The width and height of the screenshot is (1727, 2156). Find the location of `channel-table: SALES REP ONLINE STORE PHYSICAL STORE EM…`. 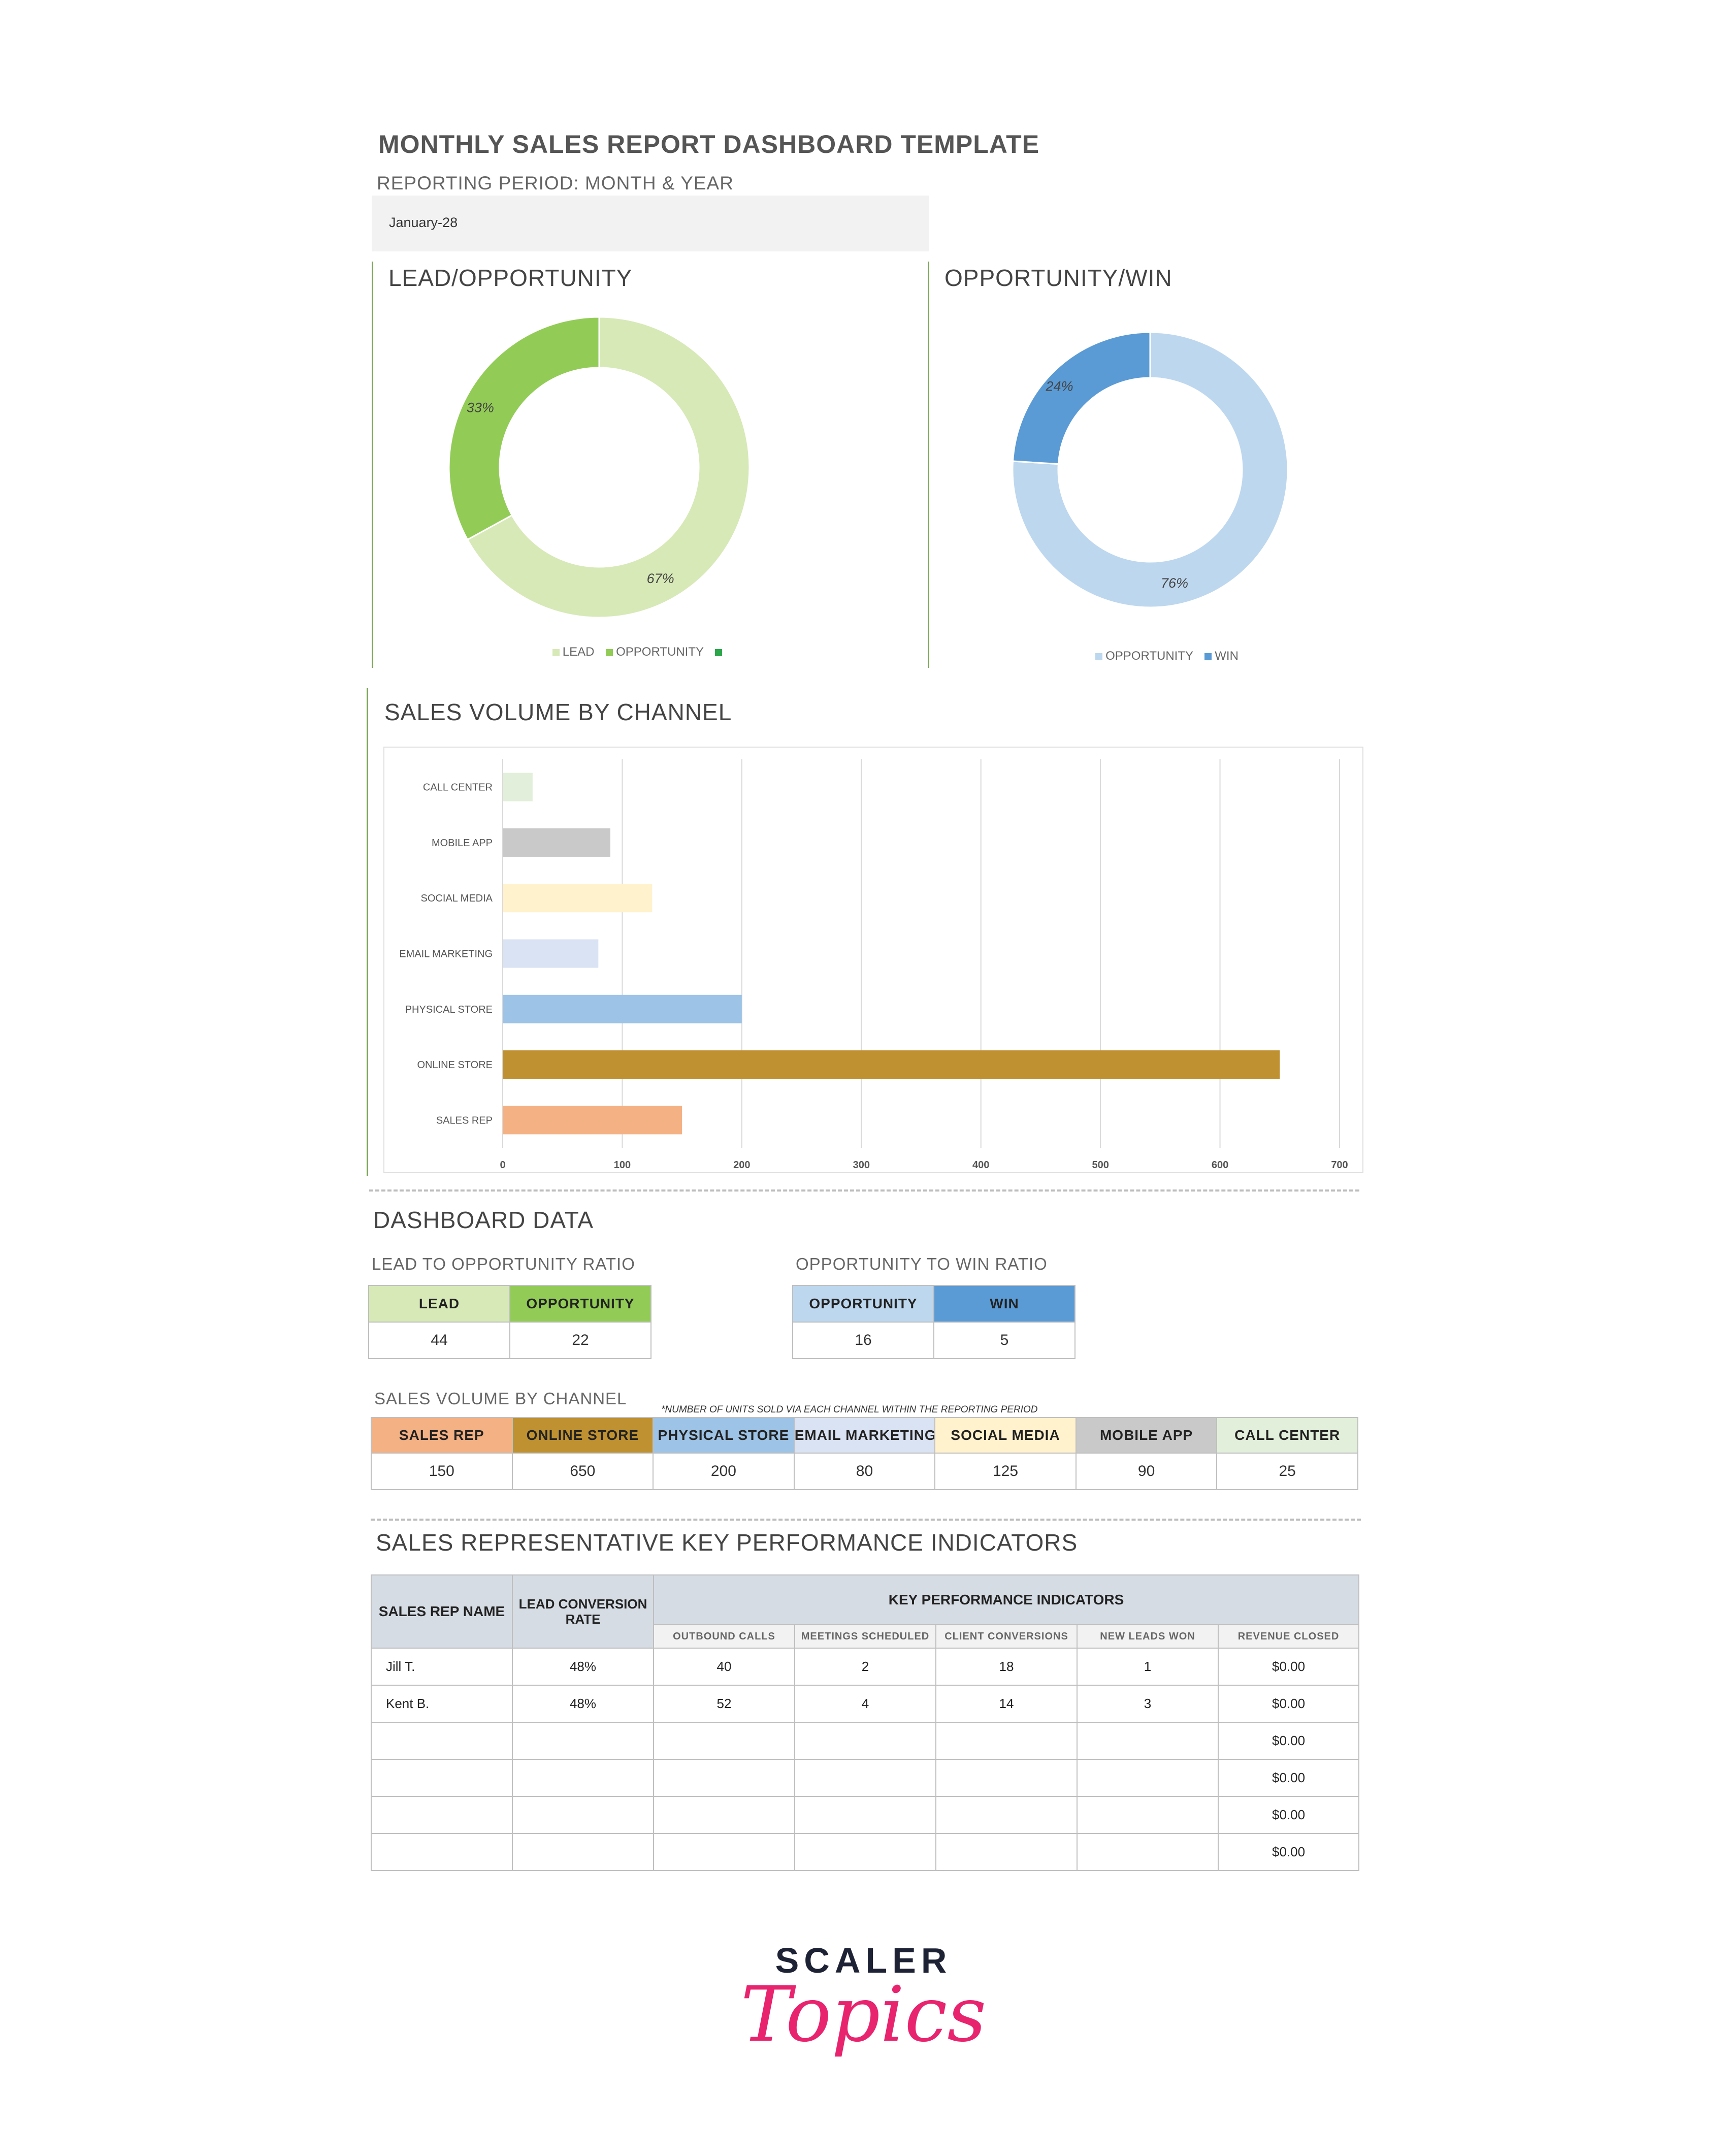

channel-table: SALES REP ONLINE STORE PHYSICAL STORE EM… is located at coordinates (865, 1453).